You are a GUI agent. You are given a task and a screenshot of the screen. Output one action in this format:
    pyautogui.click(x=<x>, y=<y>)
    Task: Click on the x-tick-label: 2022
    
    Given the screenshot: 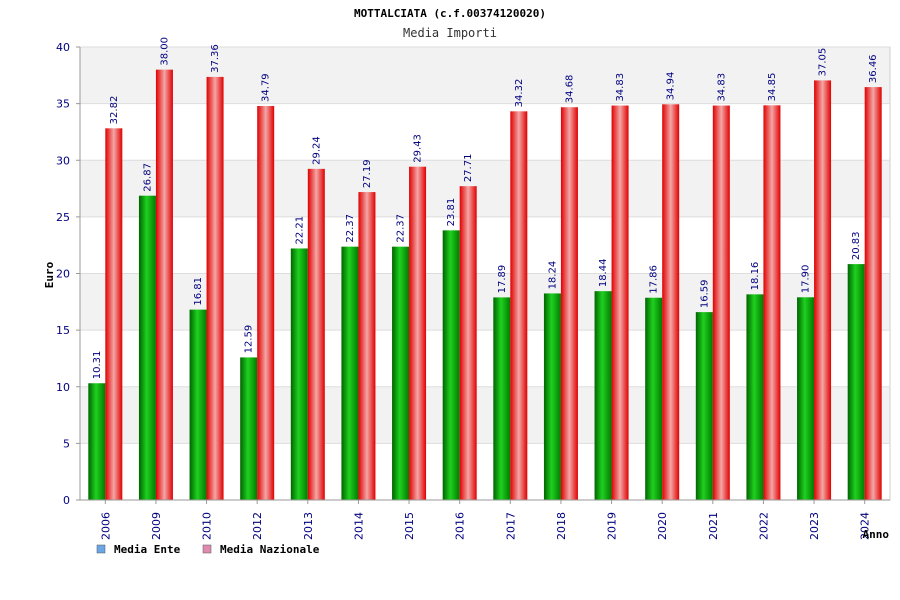 What is the action you would take?
    pyautogui.click(x=763, y=526)
    